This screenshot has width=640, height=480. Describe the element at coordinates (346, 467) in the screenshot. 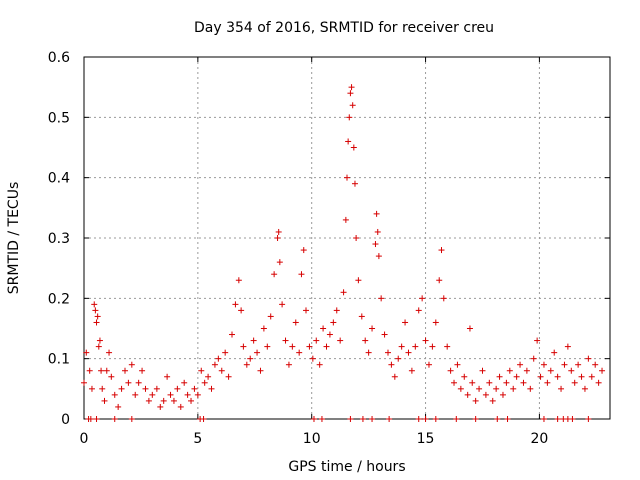

I see `x-axis-label: GPS time / hours` at that location.